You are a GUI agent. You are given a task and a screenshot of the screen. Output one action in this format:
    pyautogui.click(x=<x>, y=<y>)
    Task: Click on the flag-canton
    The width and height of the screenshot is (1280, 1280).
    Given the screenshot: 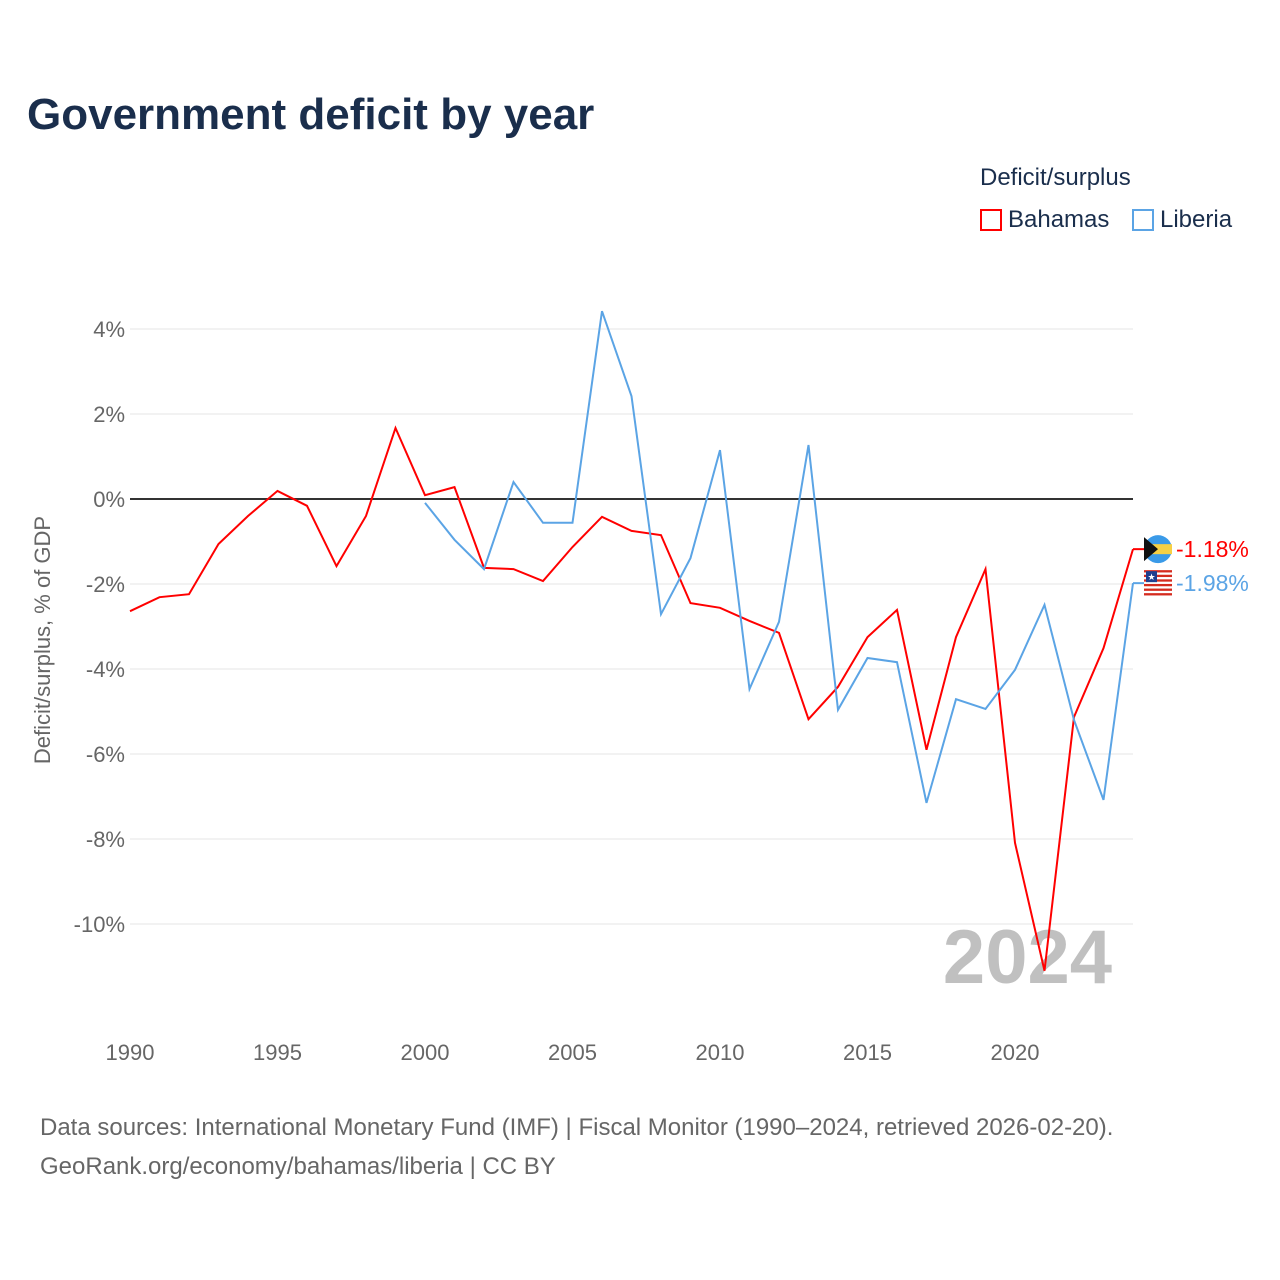 What is the action you would take?
    pyautogui.click(x=1151, y=577)
    